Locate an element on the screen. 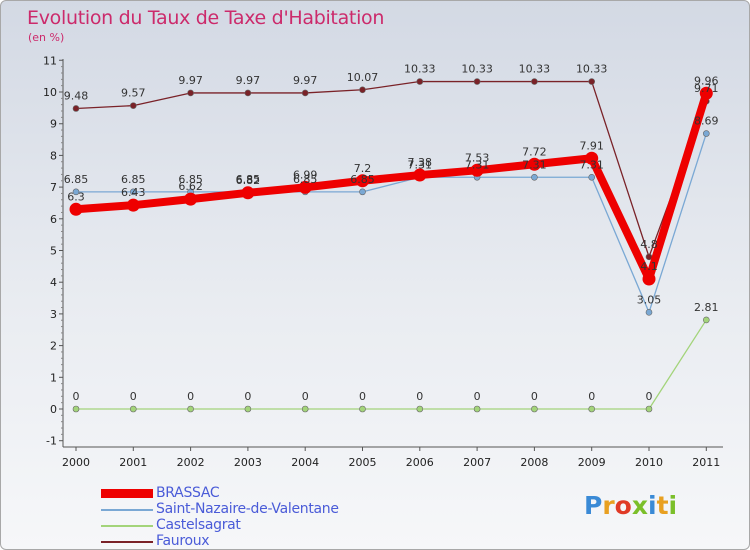 The width and height of the screenshot is (750, 550). logo-letter: t is located at coordinates (662, 505).